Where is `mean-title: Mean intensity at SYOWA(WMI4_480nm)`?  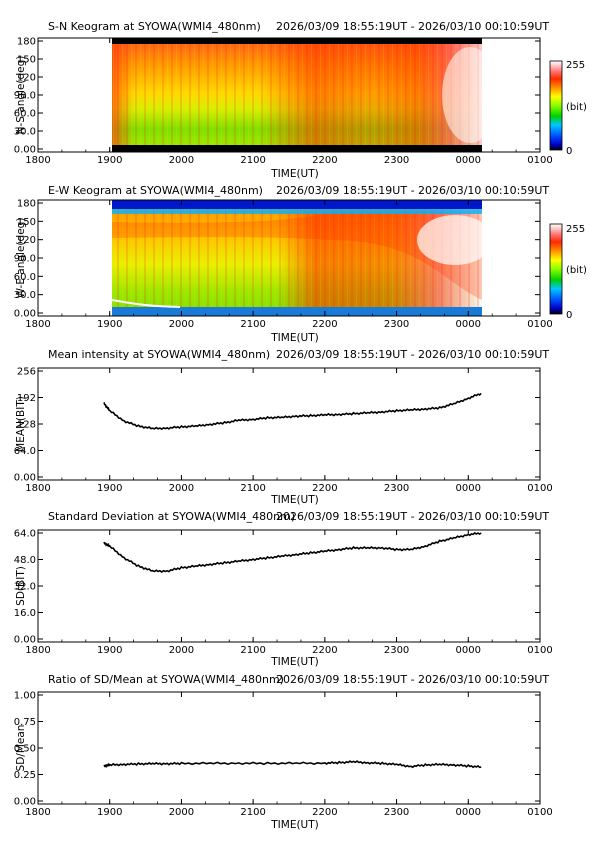 mean-title: Mean intensity at SYOWA(WMI4_480nm) is located at coordinates (159, 354).